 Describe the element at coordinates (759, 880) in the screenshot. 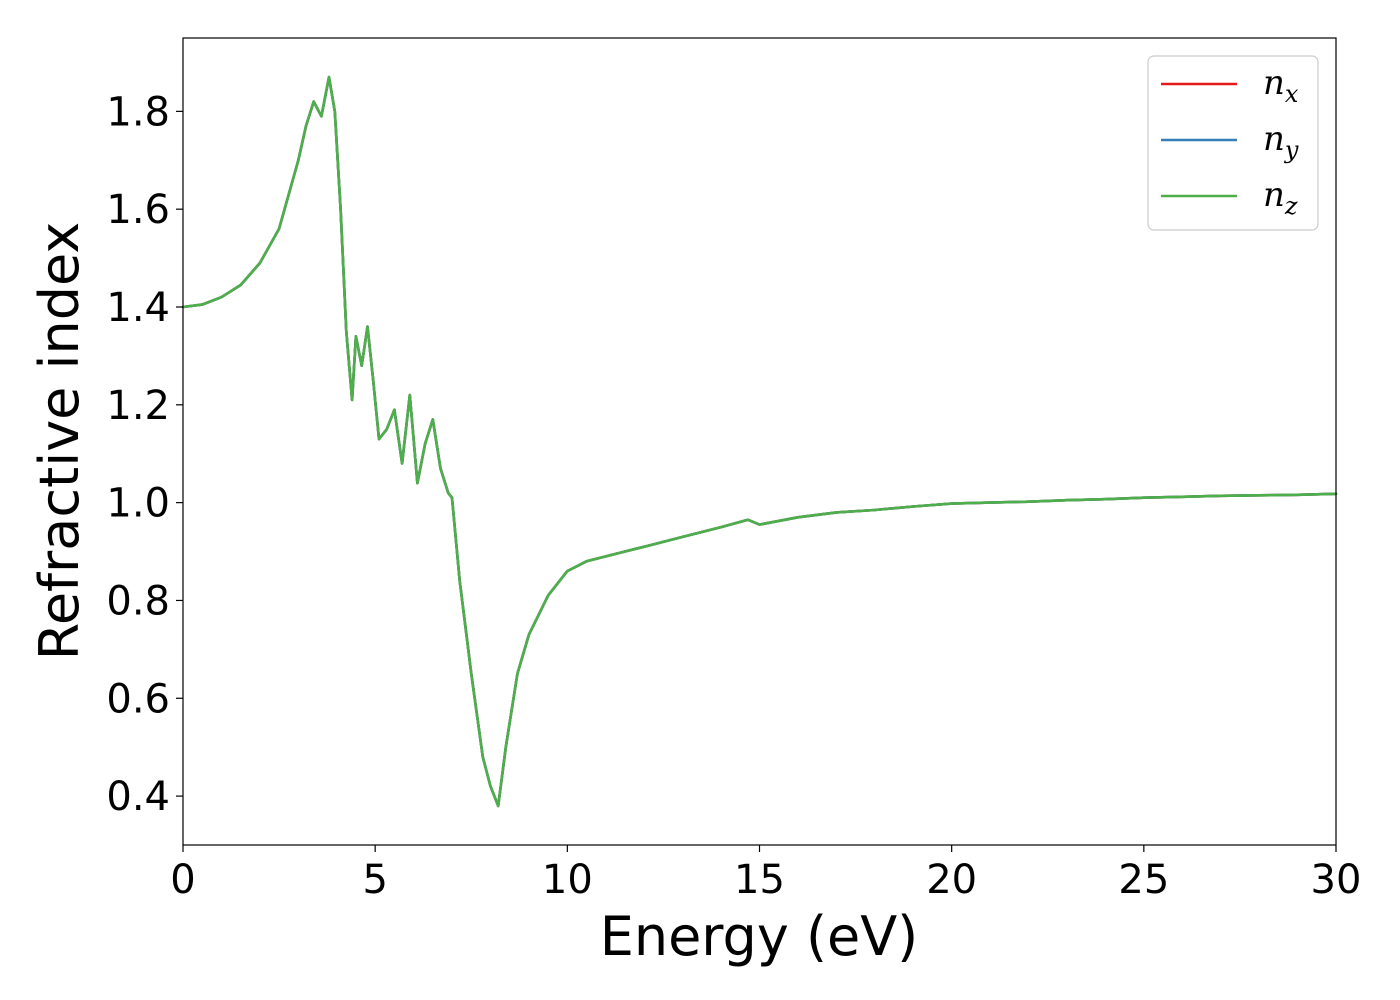

I see `x-tick-label: 15` at that location.